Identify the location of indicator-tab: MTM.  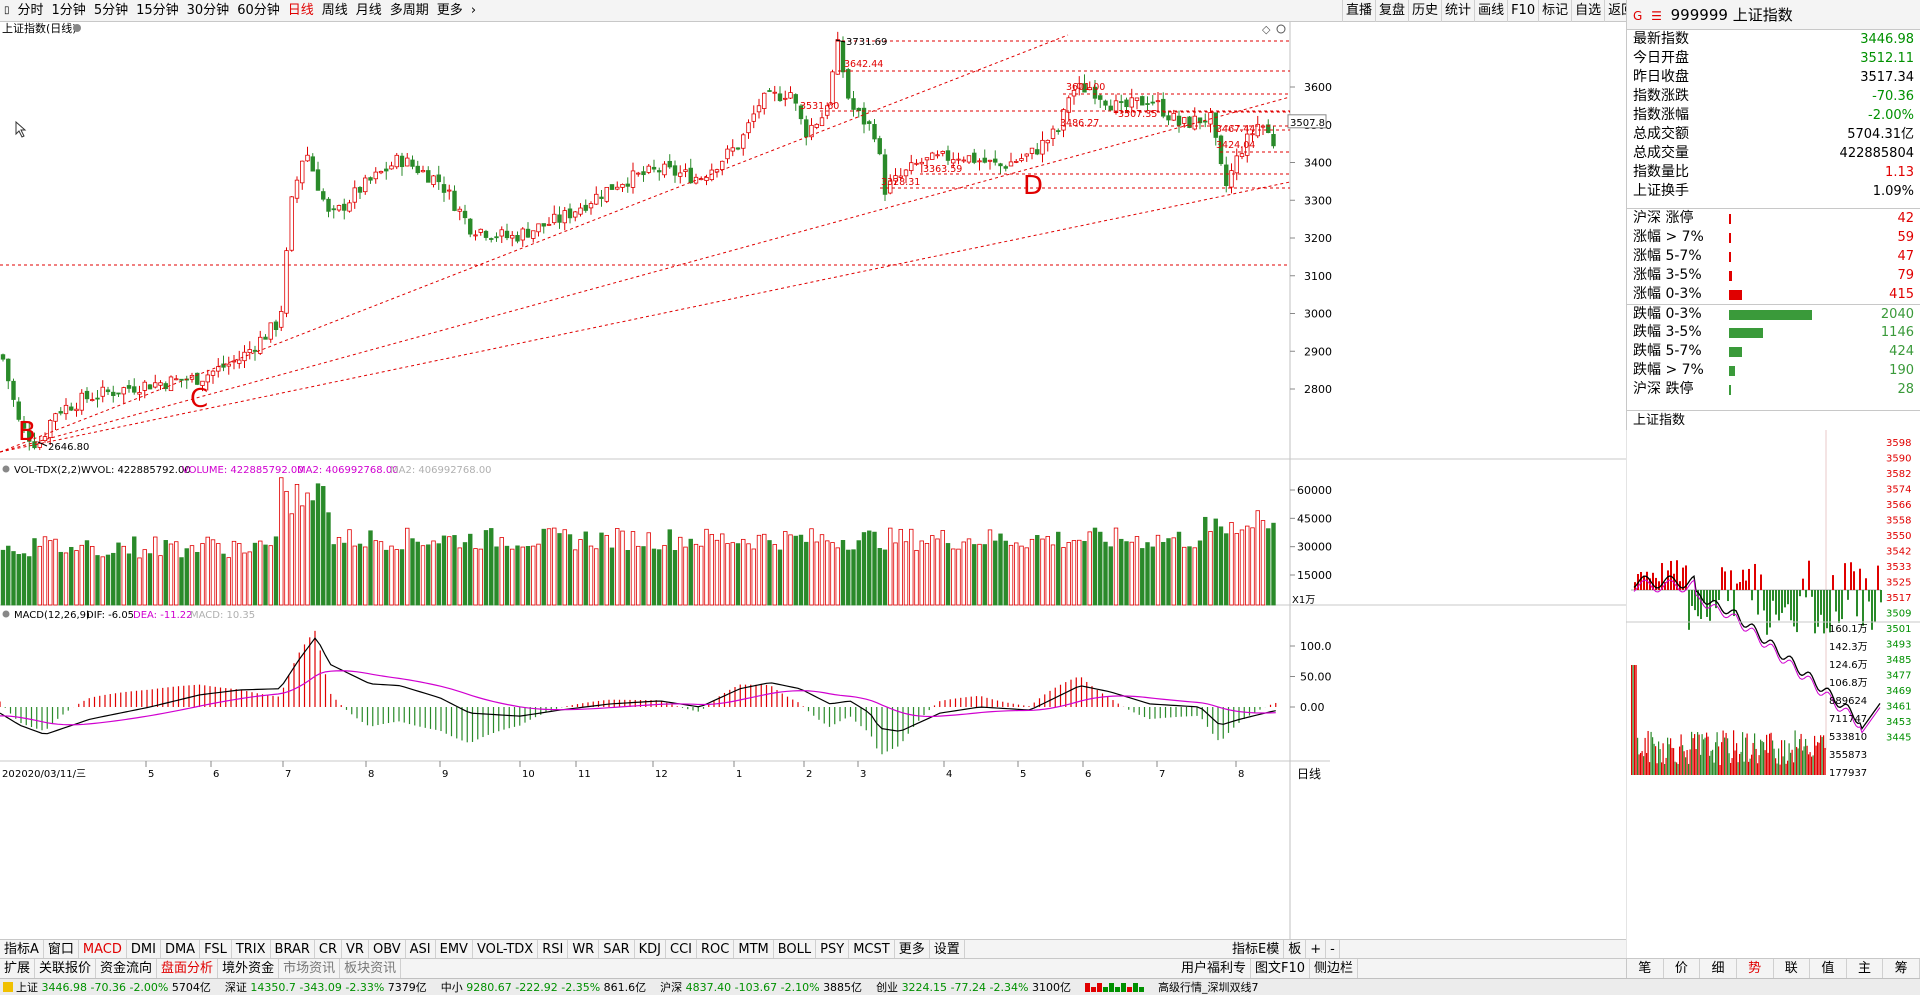
(754, 949).